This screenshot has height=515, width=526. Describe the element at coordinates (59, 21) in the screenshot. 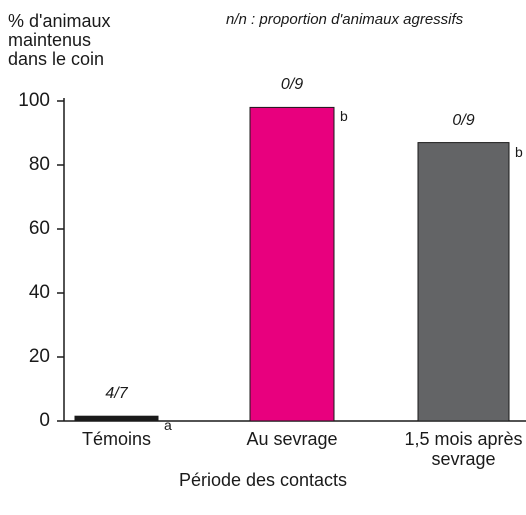

I see `y-axis-label: % d'animaux` at that location.